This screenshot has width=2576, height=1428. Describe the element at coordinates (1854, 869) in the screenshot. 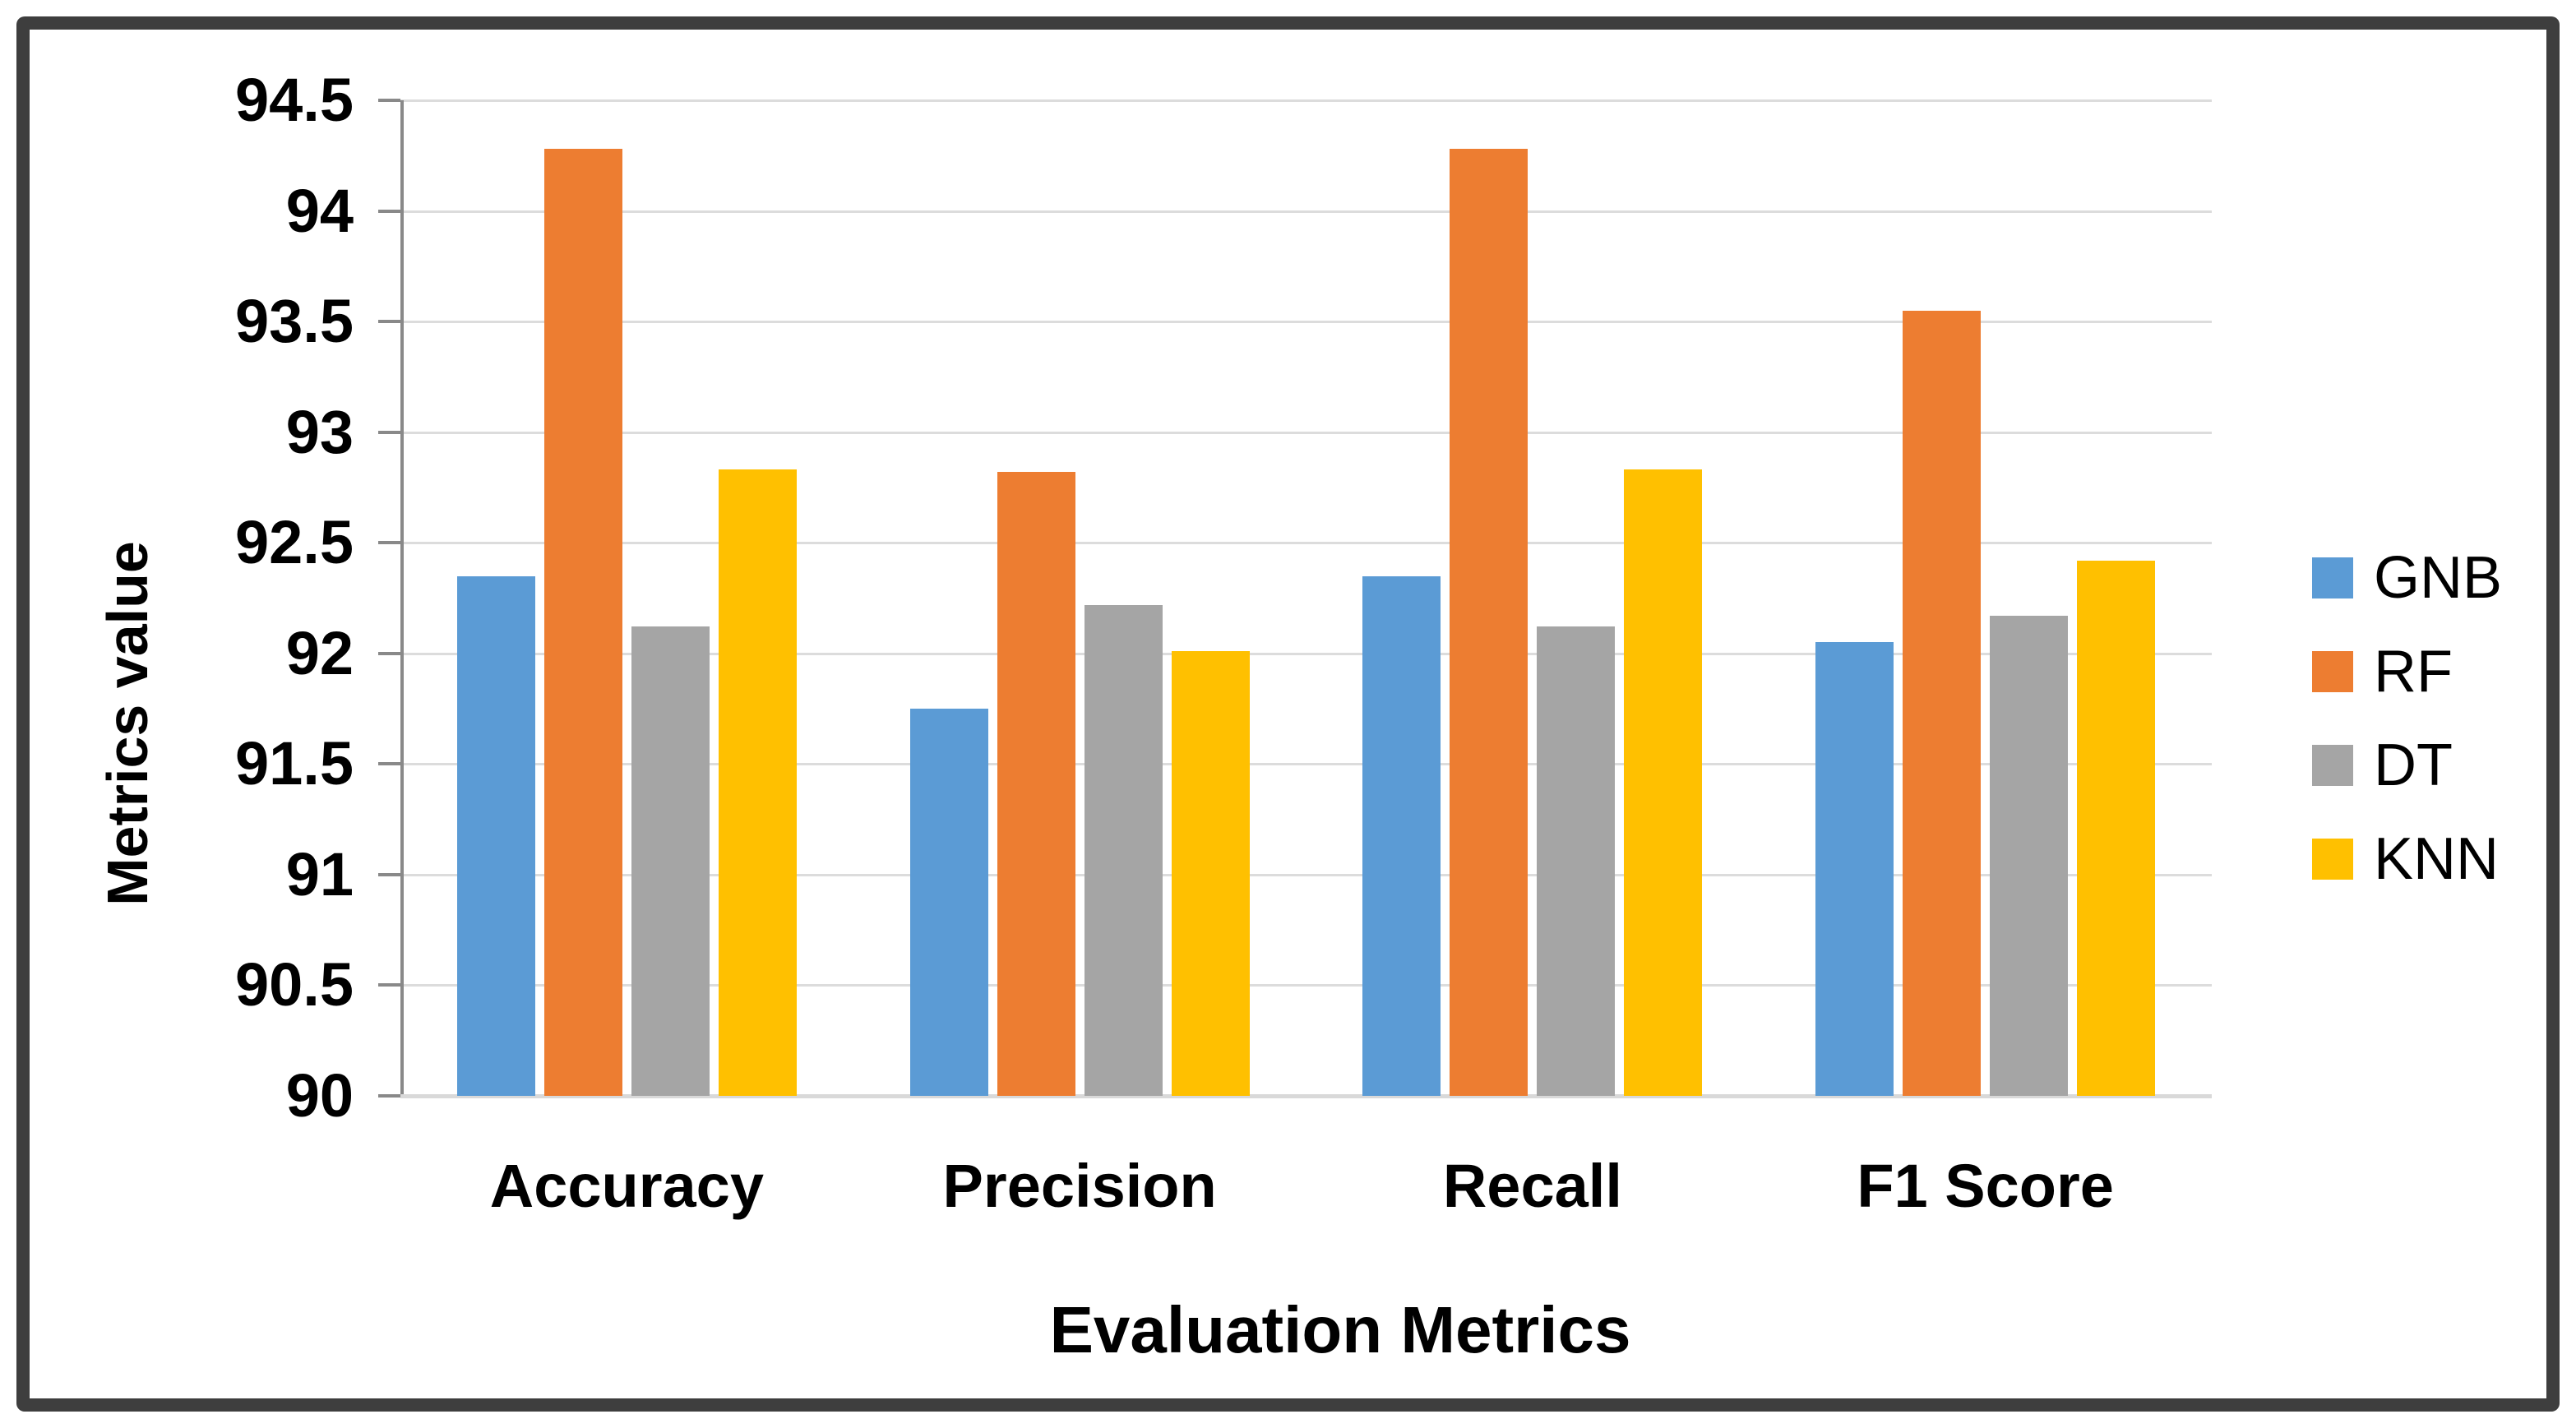

I see `bar-gnb-f1-score` at that location.